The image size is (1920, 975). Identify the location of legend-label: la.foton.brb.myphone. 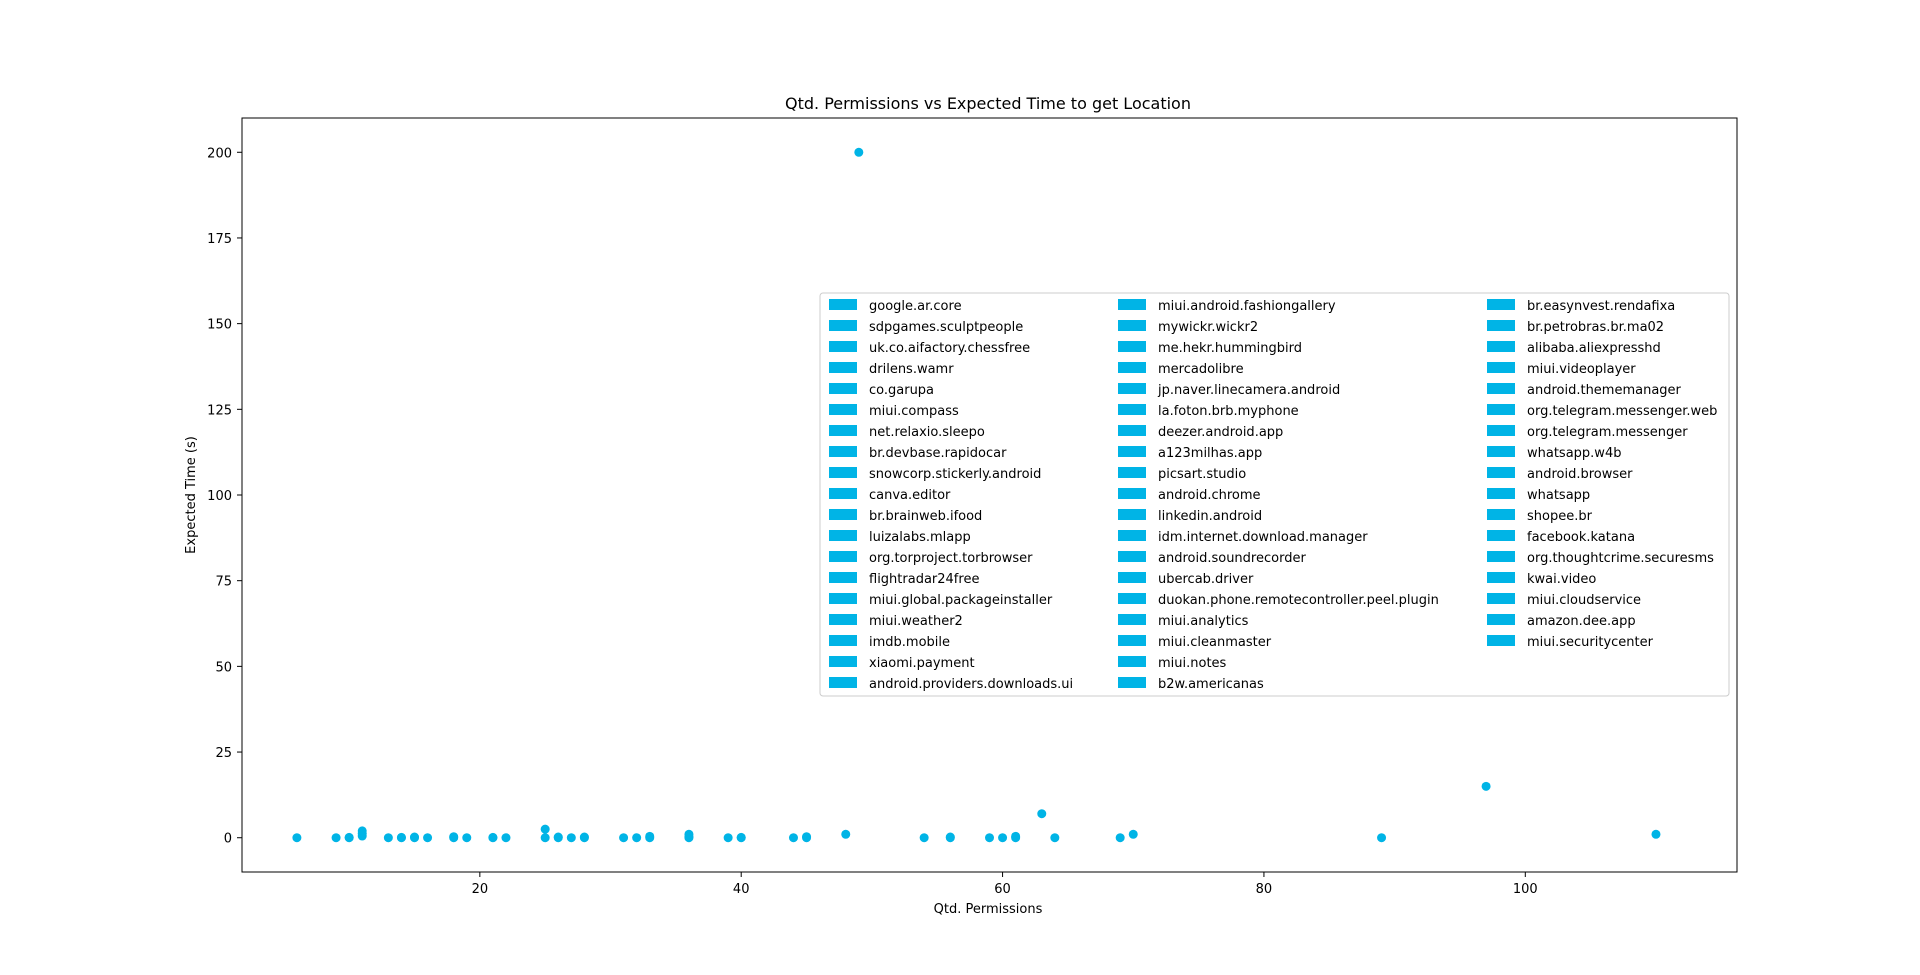
(1228, 411).